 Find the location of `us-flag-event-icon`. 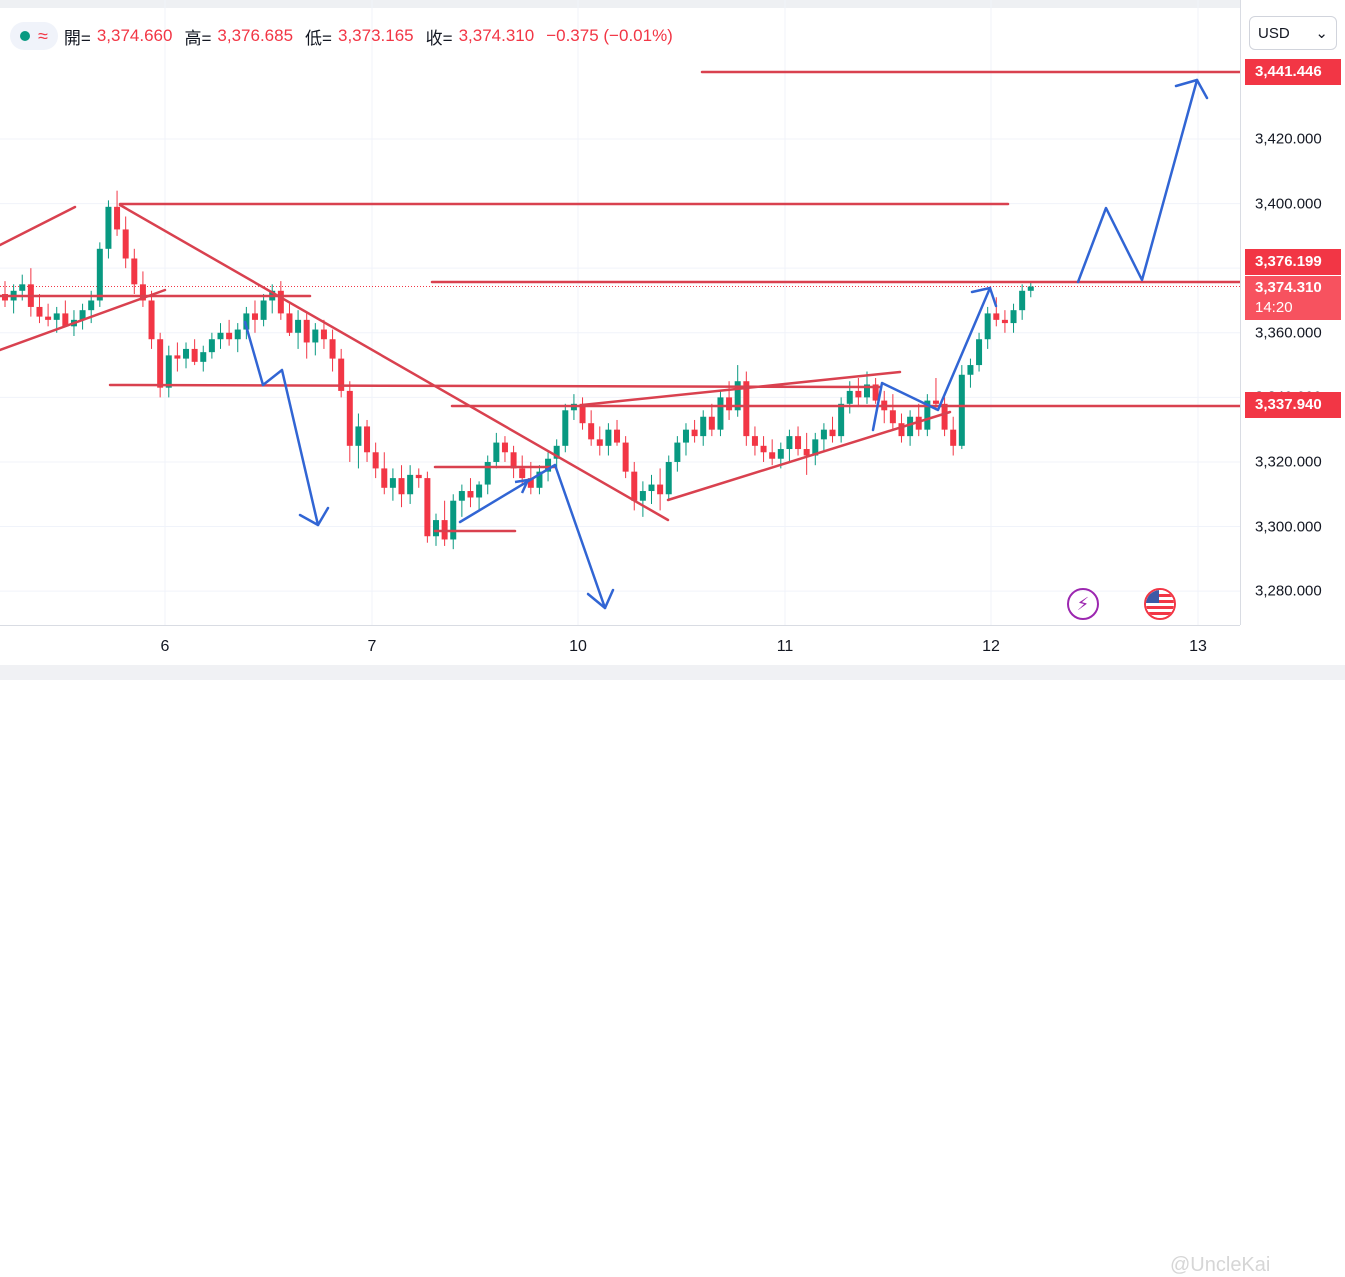

us-flag-event-icon is located at coordinates (1160, 604).